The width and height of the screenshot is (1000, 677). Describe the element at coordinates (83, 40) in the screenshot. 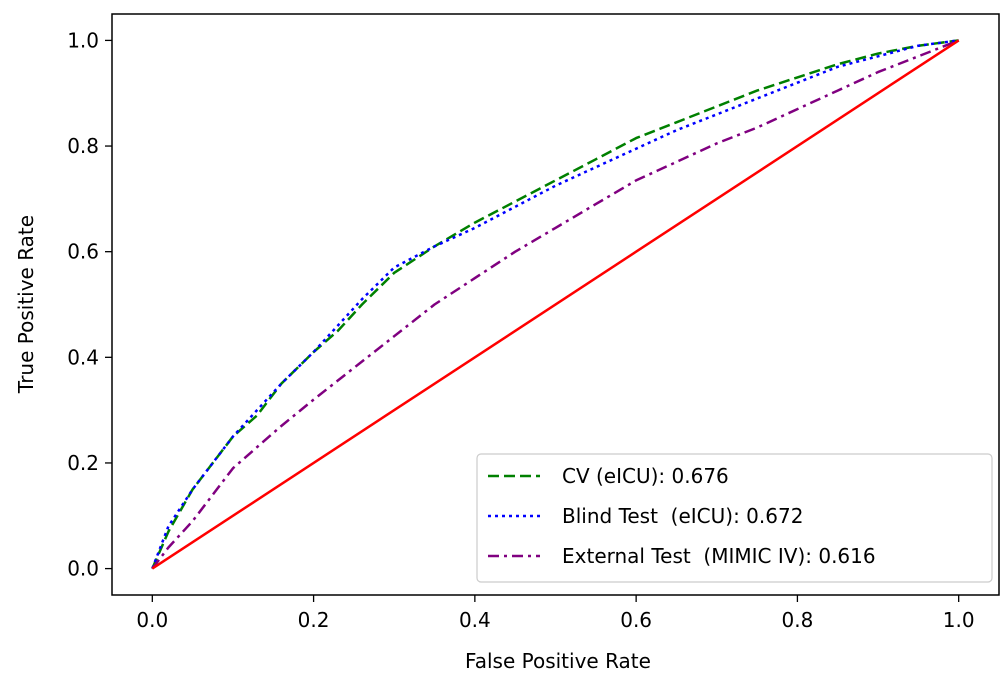

I see `y-tick-label: 1.0` at that location.